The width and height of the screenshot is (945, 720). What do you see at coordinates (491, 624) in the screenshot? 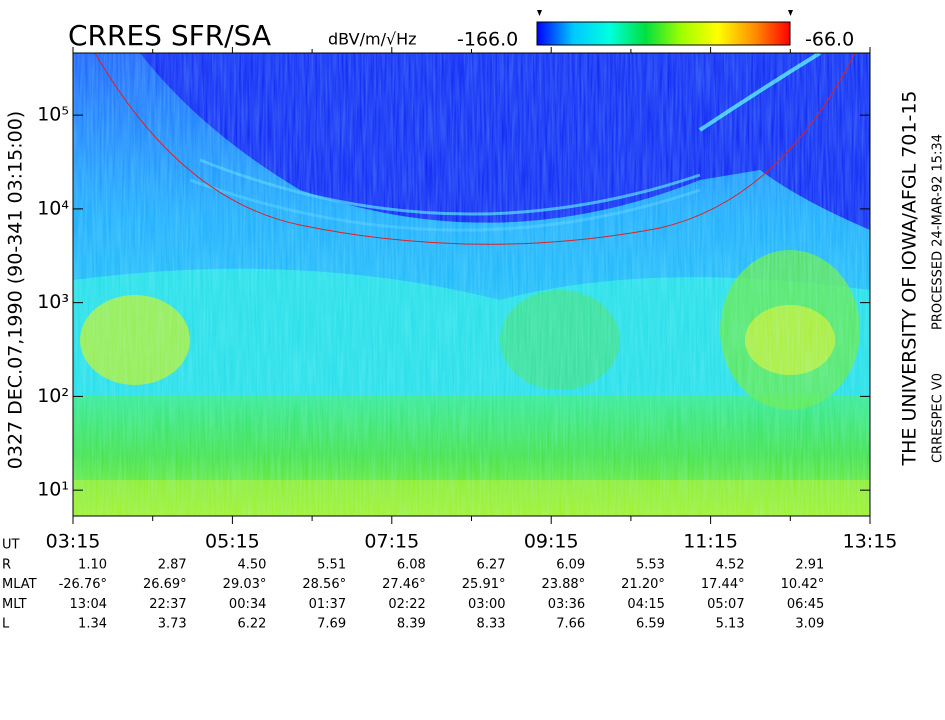
I see `ephemeris-value: 8.33` at bounding box center [491, 624].